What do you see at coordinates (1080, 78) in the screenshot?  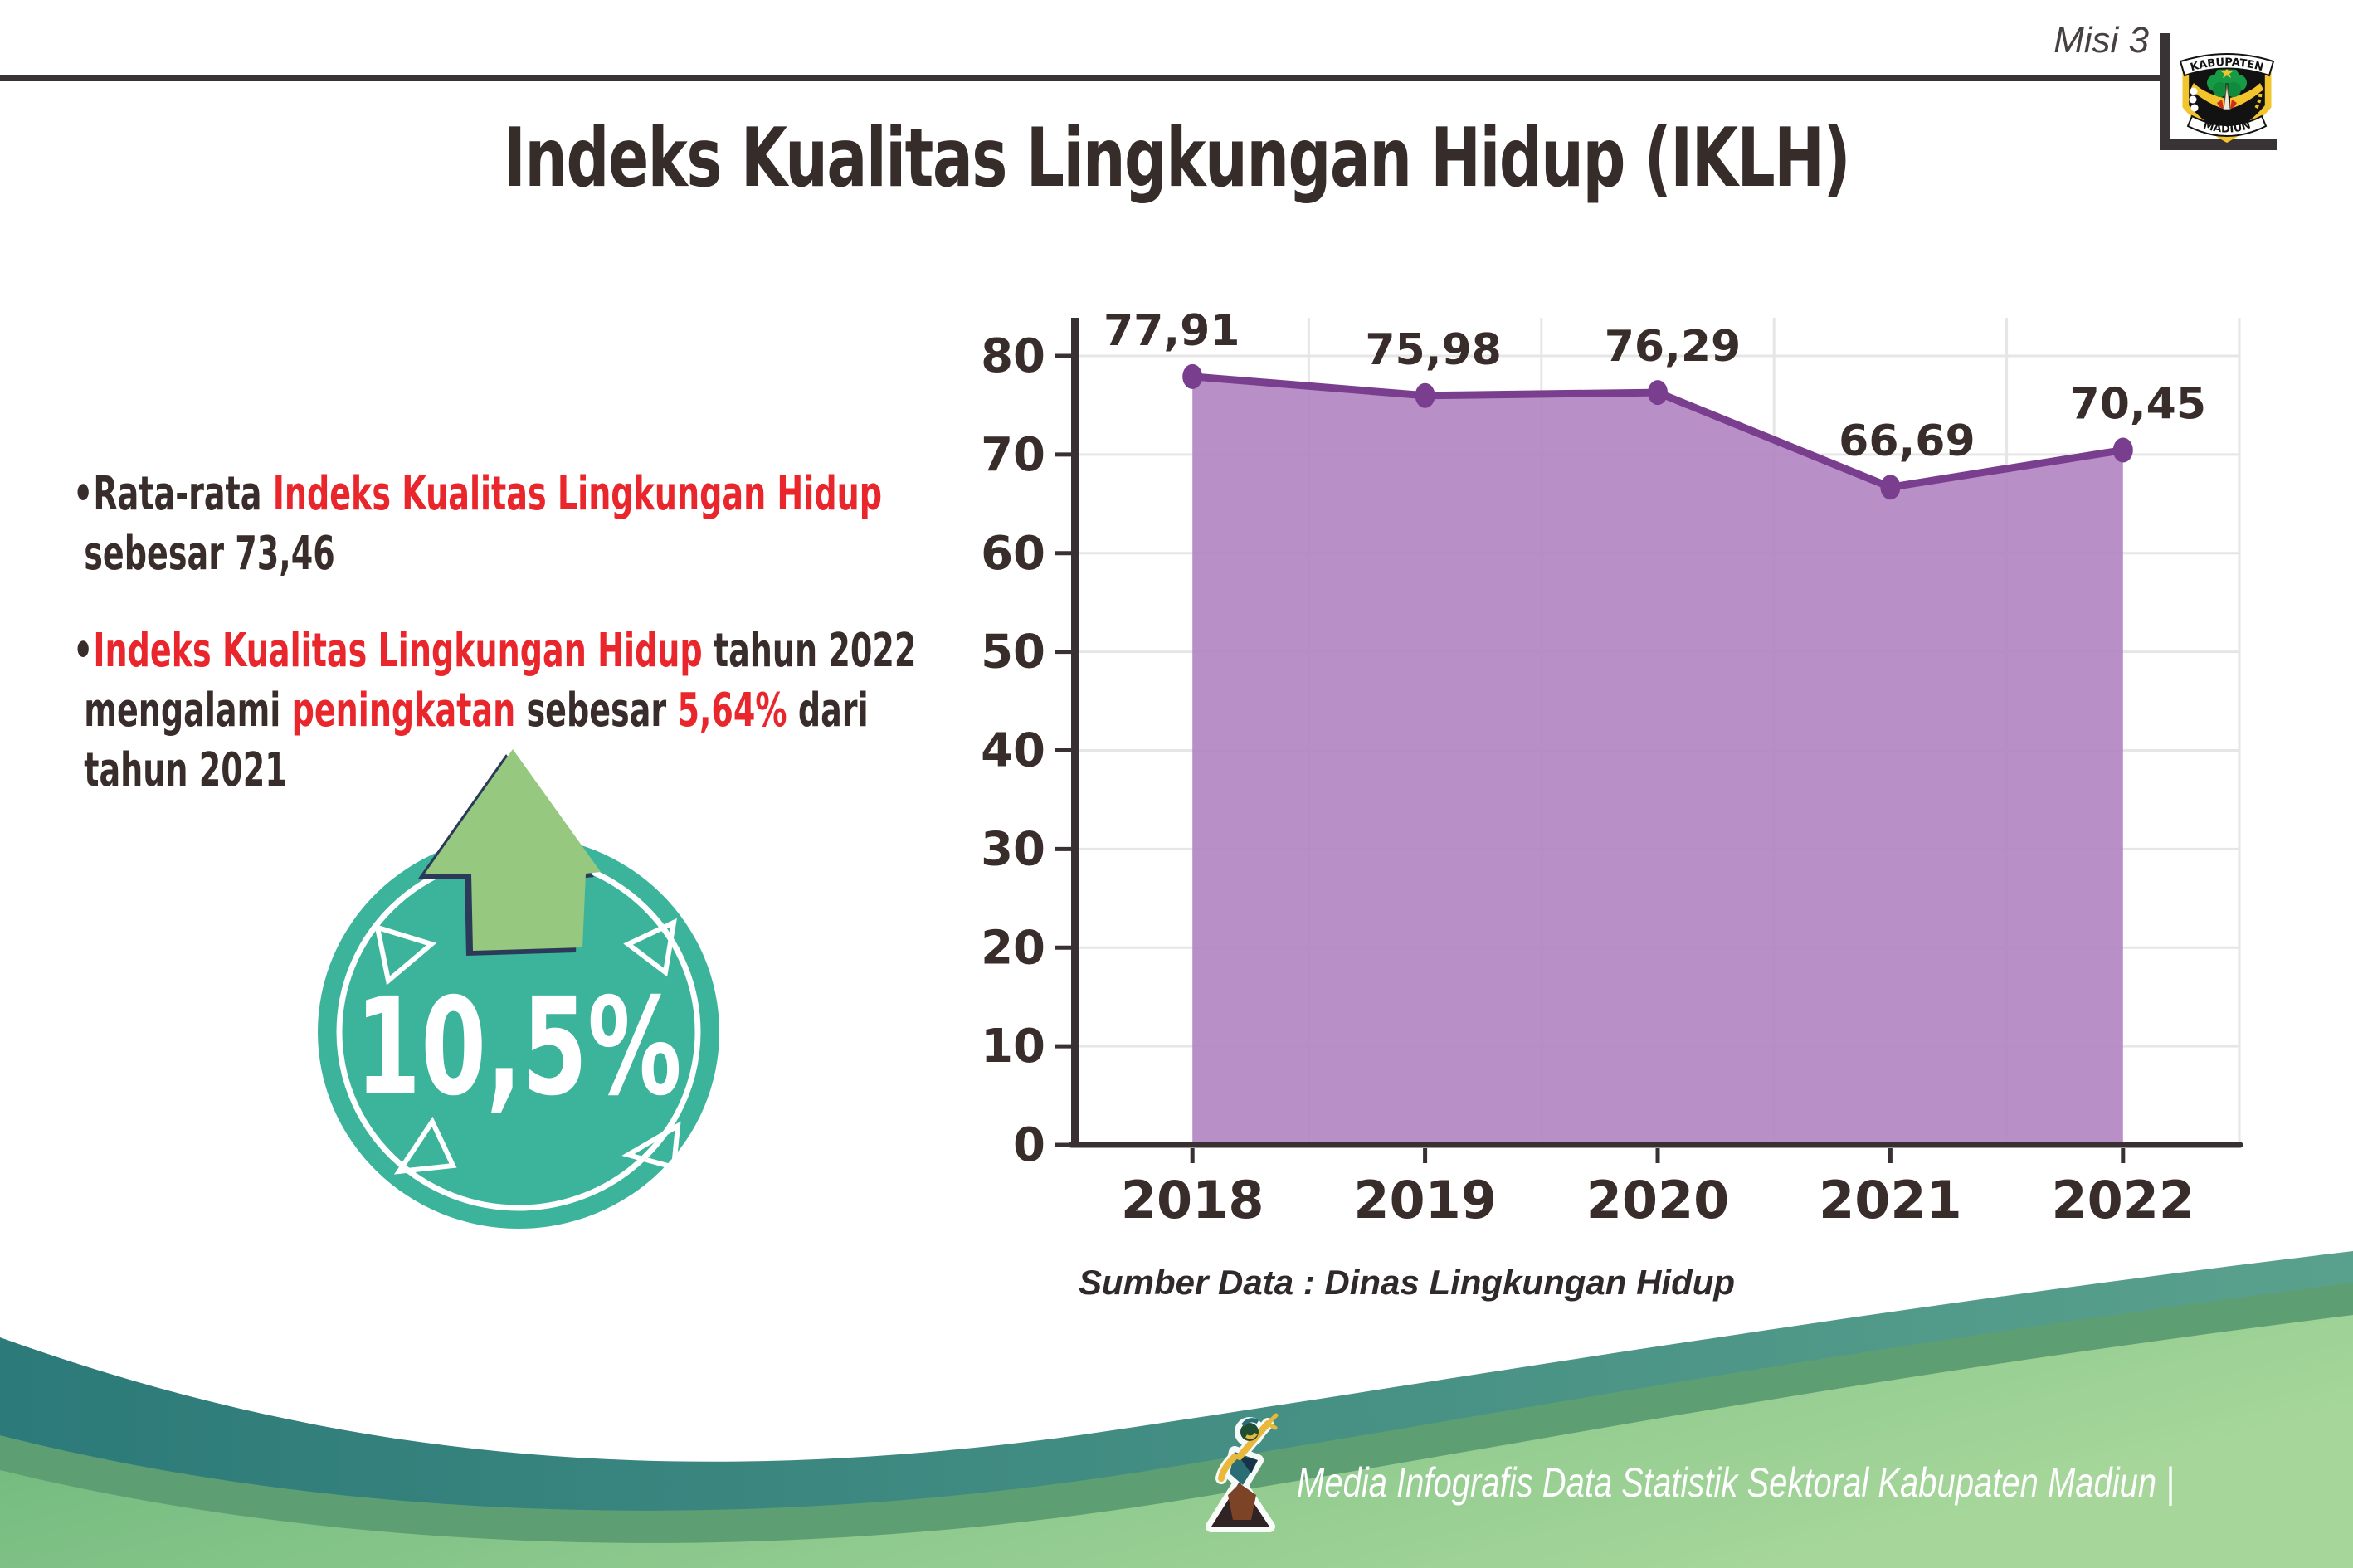 I see `header-rule` at bounding box center [1080, 78].